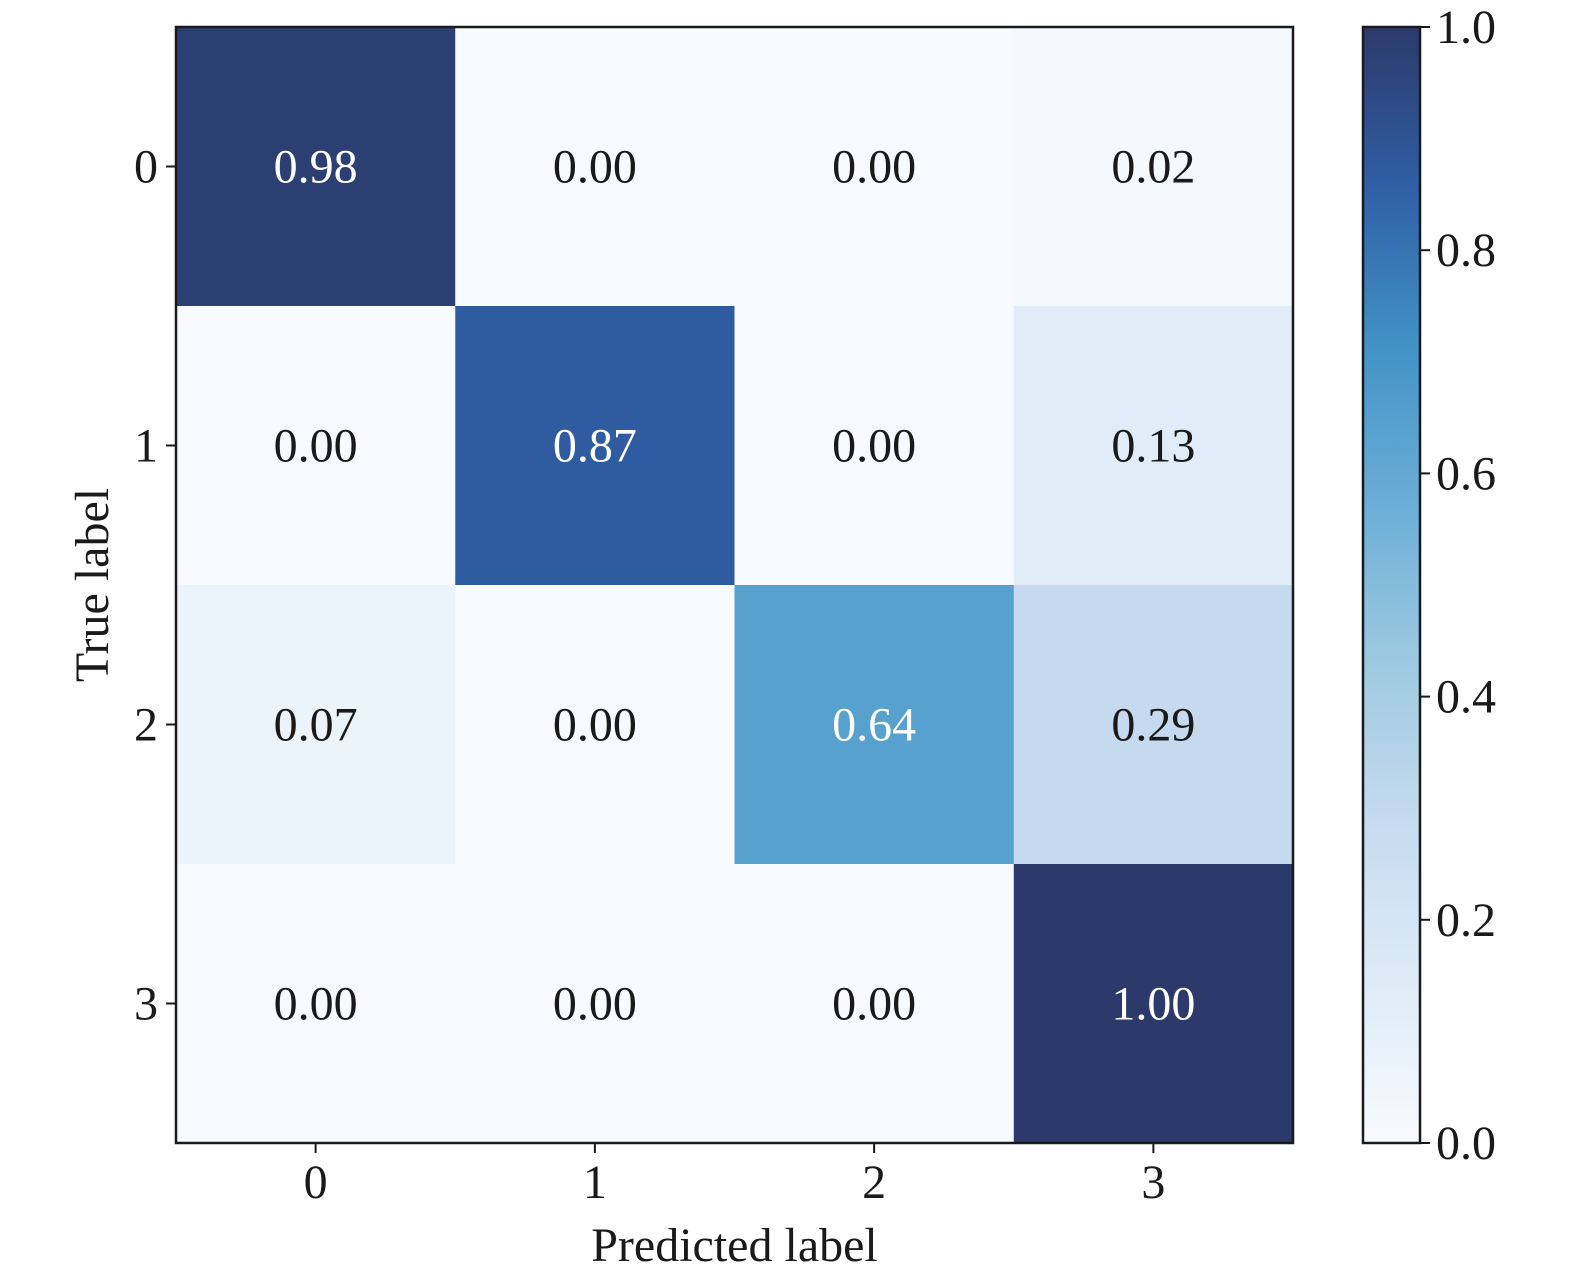 The image size is (1575, 1282). I want to click on cell-value-label: 0.29, so click(1153, 725).